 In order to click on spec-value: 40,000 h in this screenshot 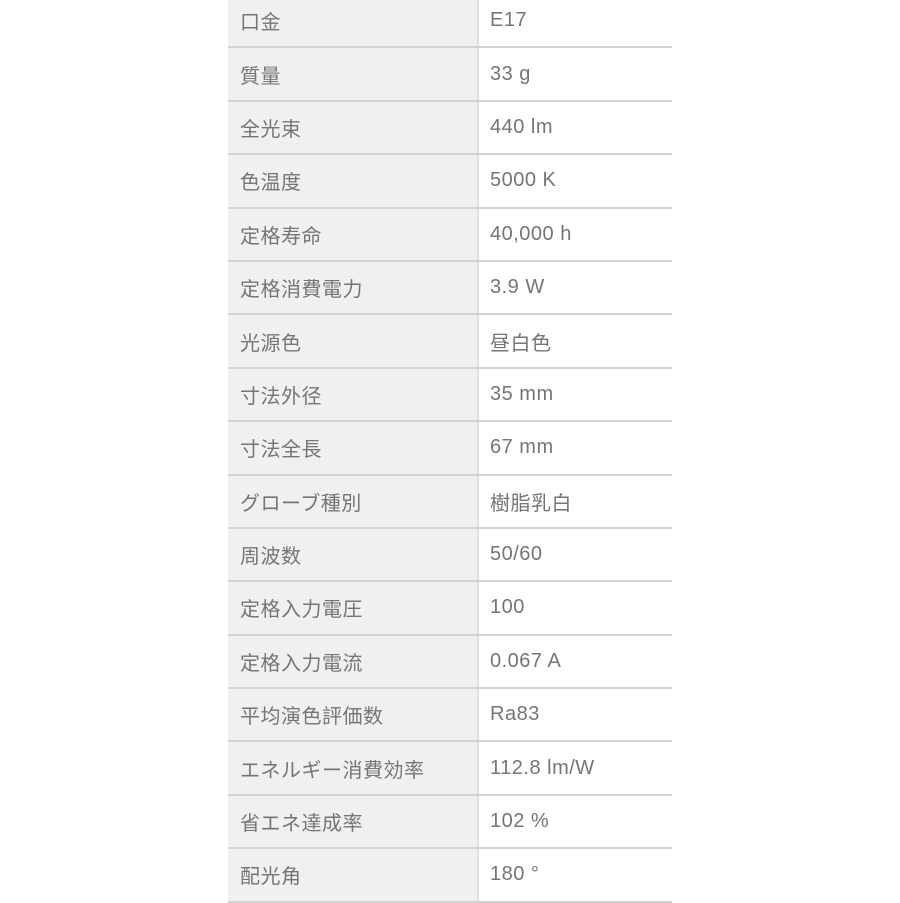, I will do `click(575, 234)`.